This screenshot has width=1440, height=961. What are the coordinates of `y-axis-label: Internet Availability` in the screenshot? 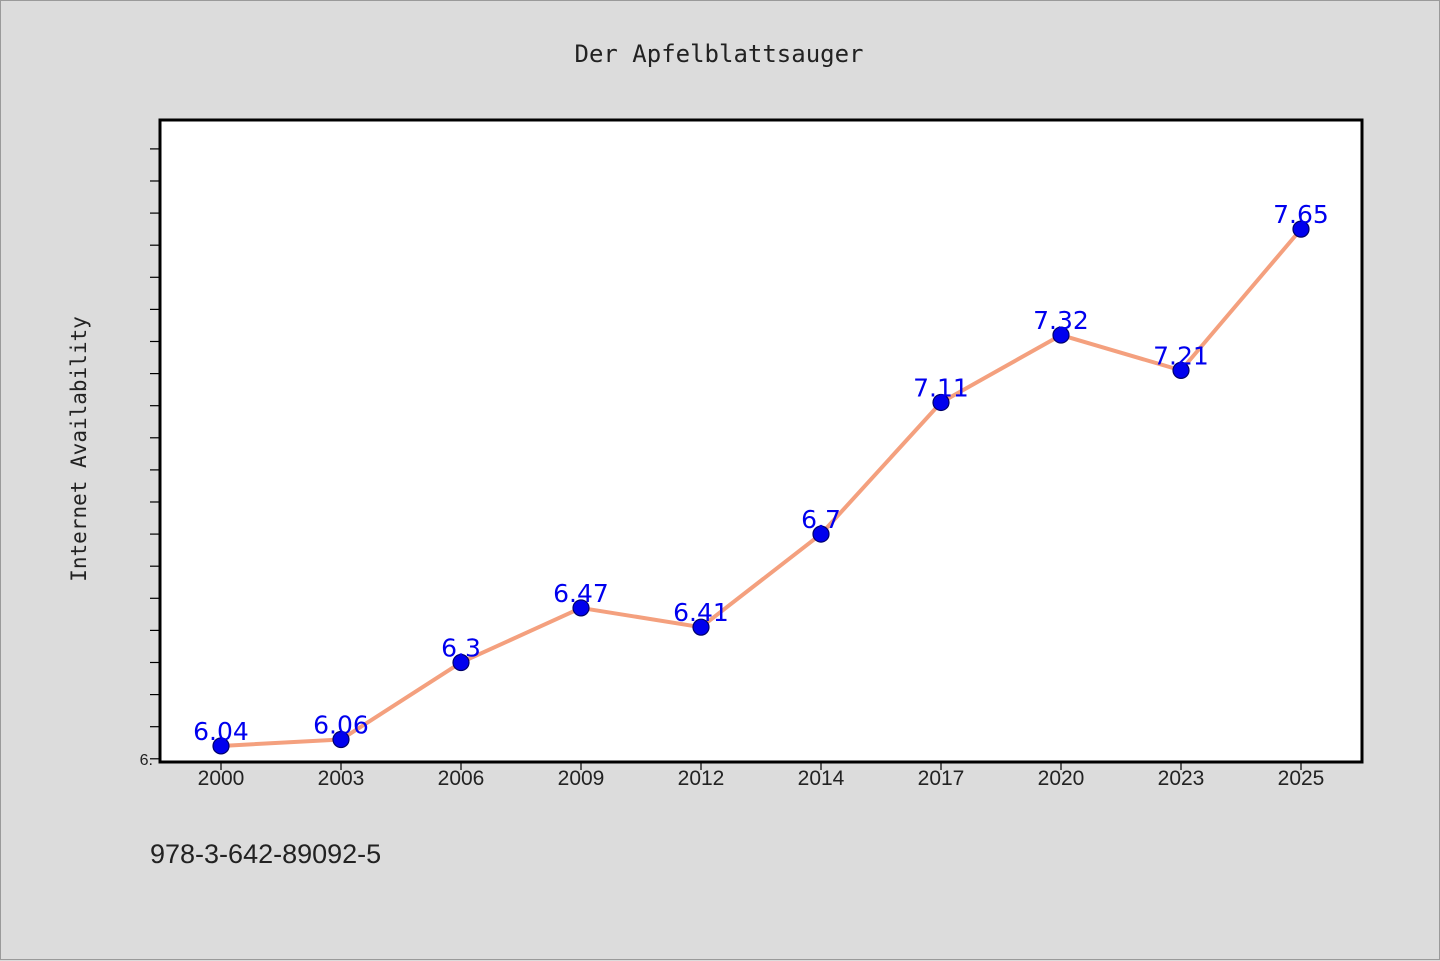 It's located at (79, 449).